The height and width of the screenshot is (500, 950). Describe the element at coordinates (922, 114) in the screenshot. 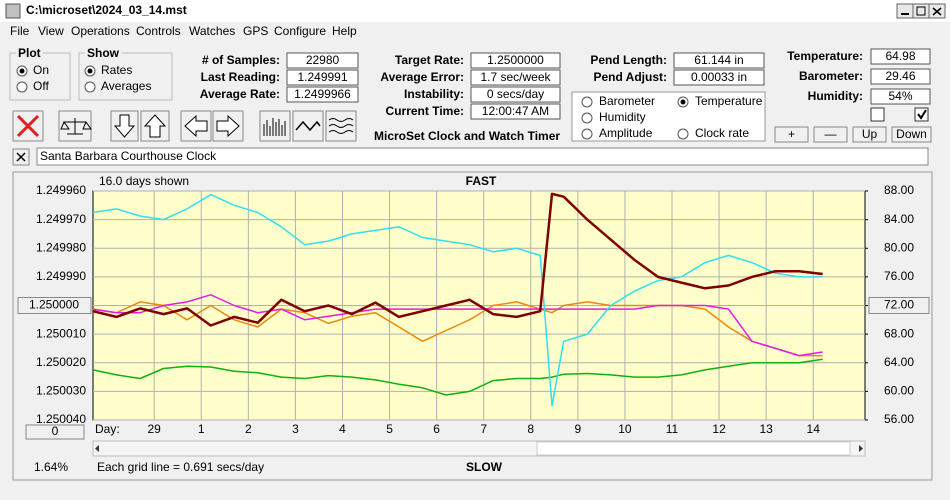

I see `check-mark` at that location.